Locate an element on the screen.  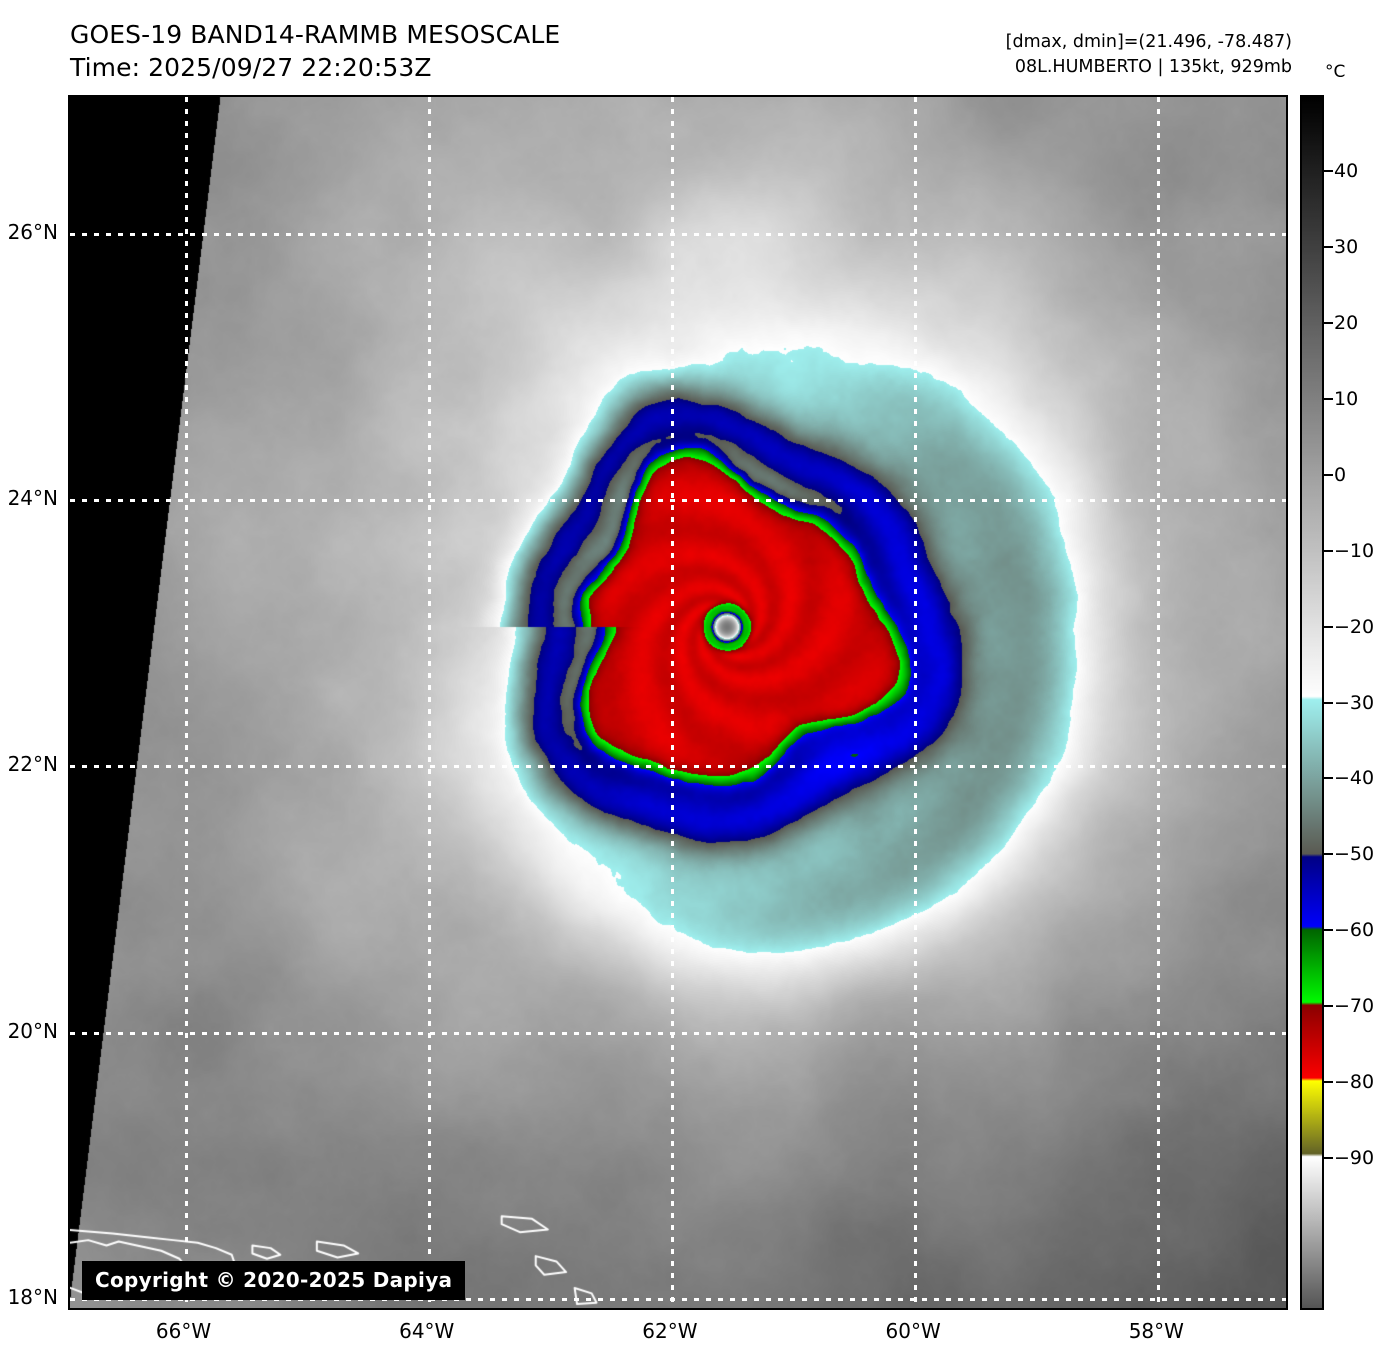
colorbar-gradient is located at coordinates (1312, 702).